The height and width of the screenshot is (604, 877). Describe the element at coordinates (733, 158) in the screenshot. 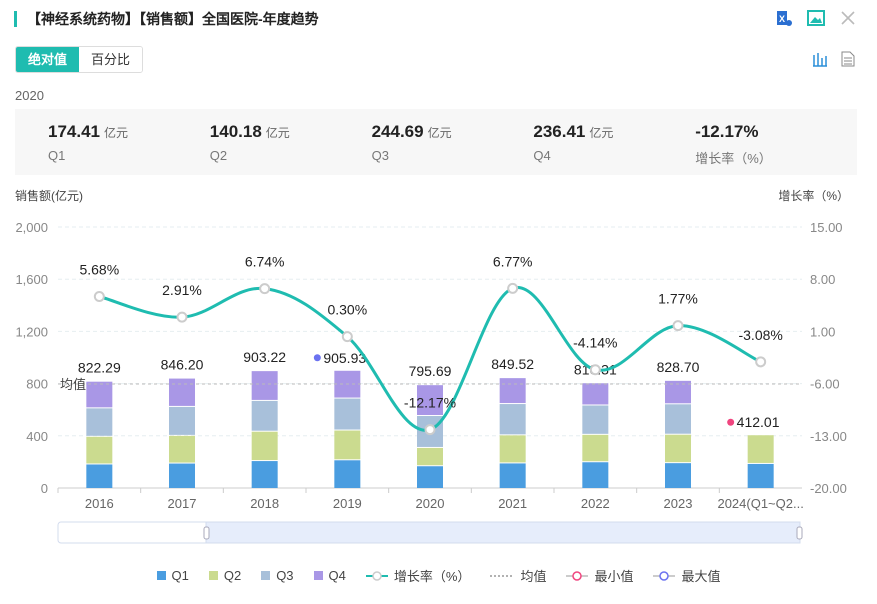

I see `stat-label: 增长率（%）` at that location.